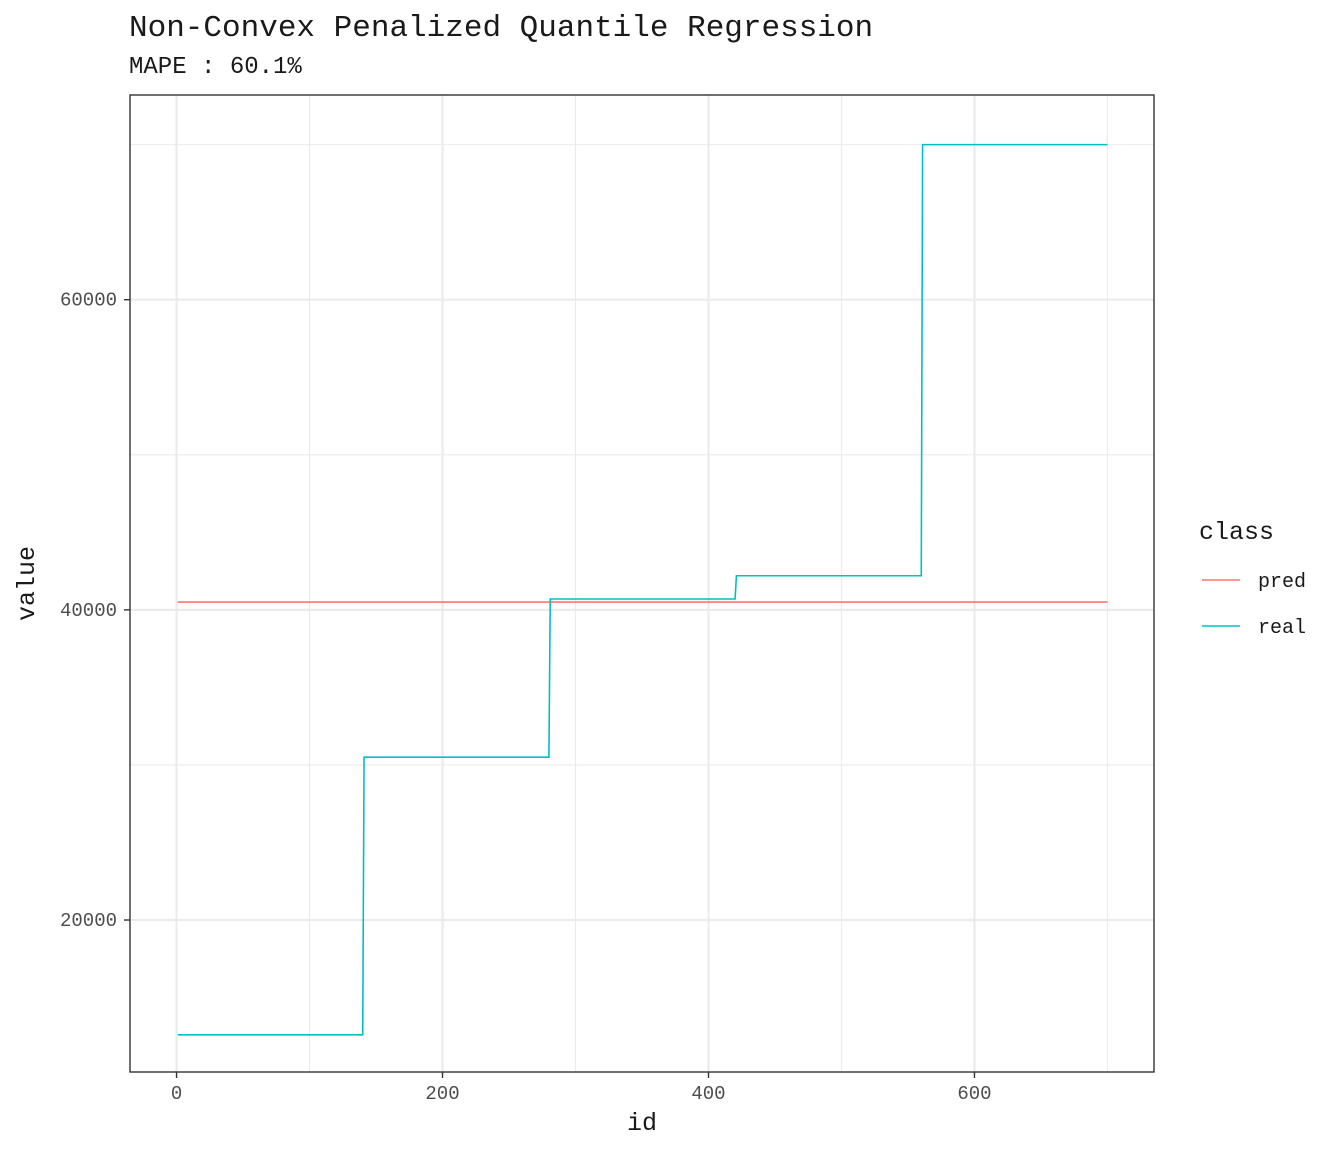 The width and height of the screenshot is (1344, 1152). What do you see at coordinates (1282, 628) in the screenshot?
I see `legend-label-real: real` at bounding box center [1282, 628].